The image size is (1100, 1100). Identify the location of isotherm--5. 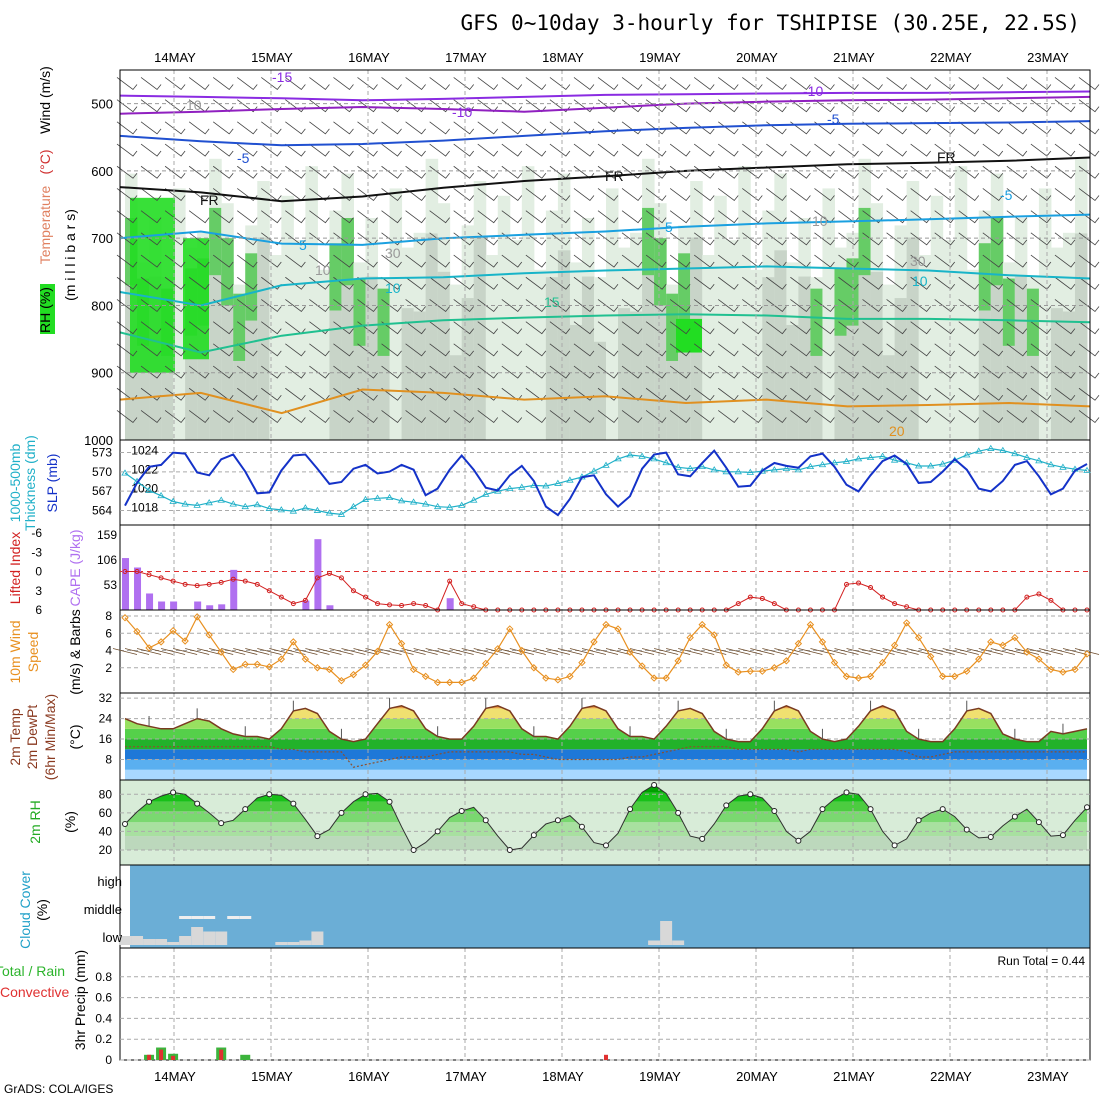
(605, 133).